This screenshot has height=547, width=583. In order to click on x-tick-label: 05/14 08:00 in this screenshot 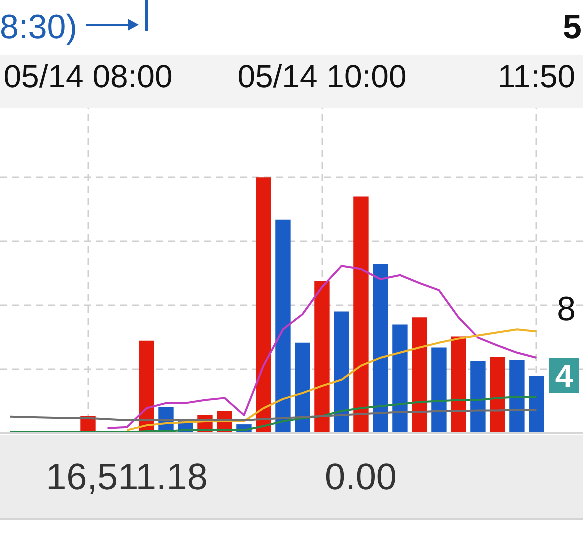, I will do `click(88, 76)`.